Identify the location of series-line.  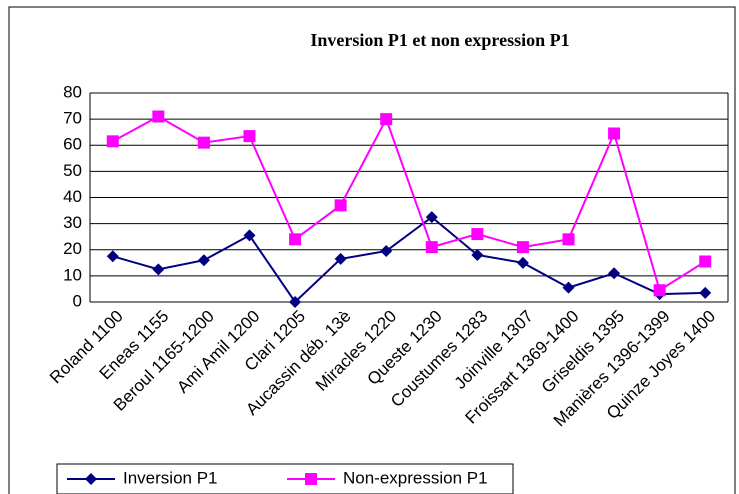
(409, 259).